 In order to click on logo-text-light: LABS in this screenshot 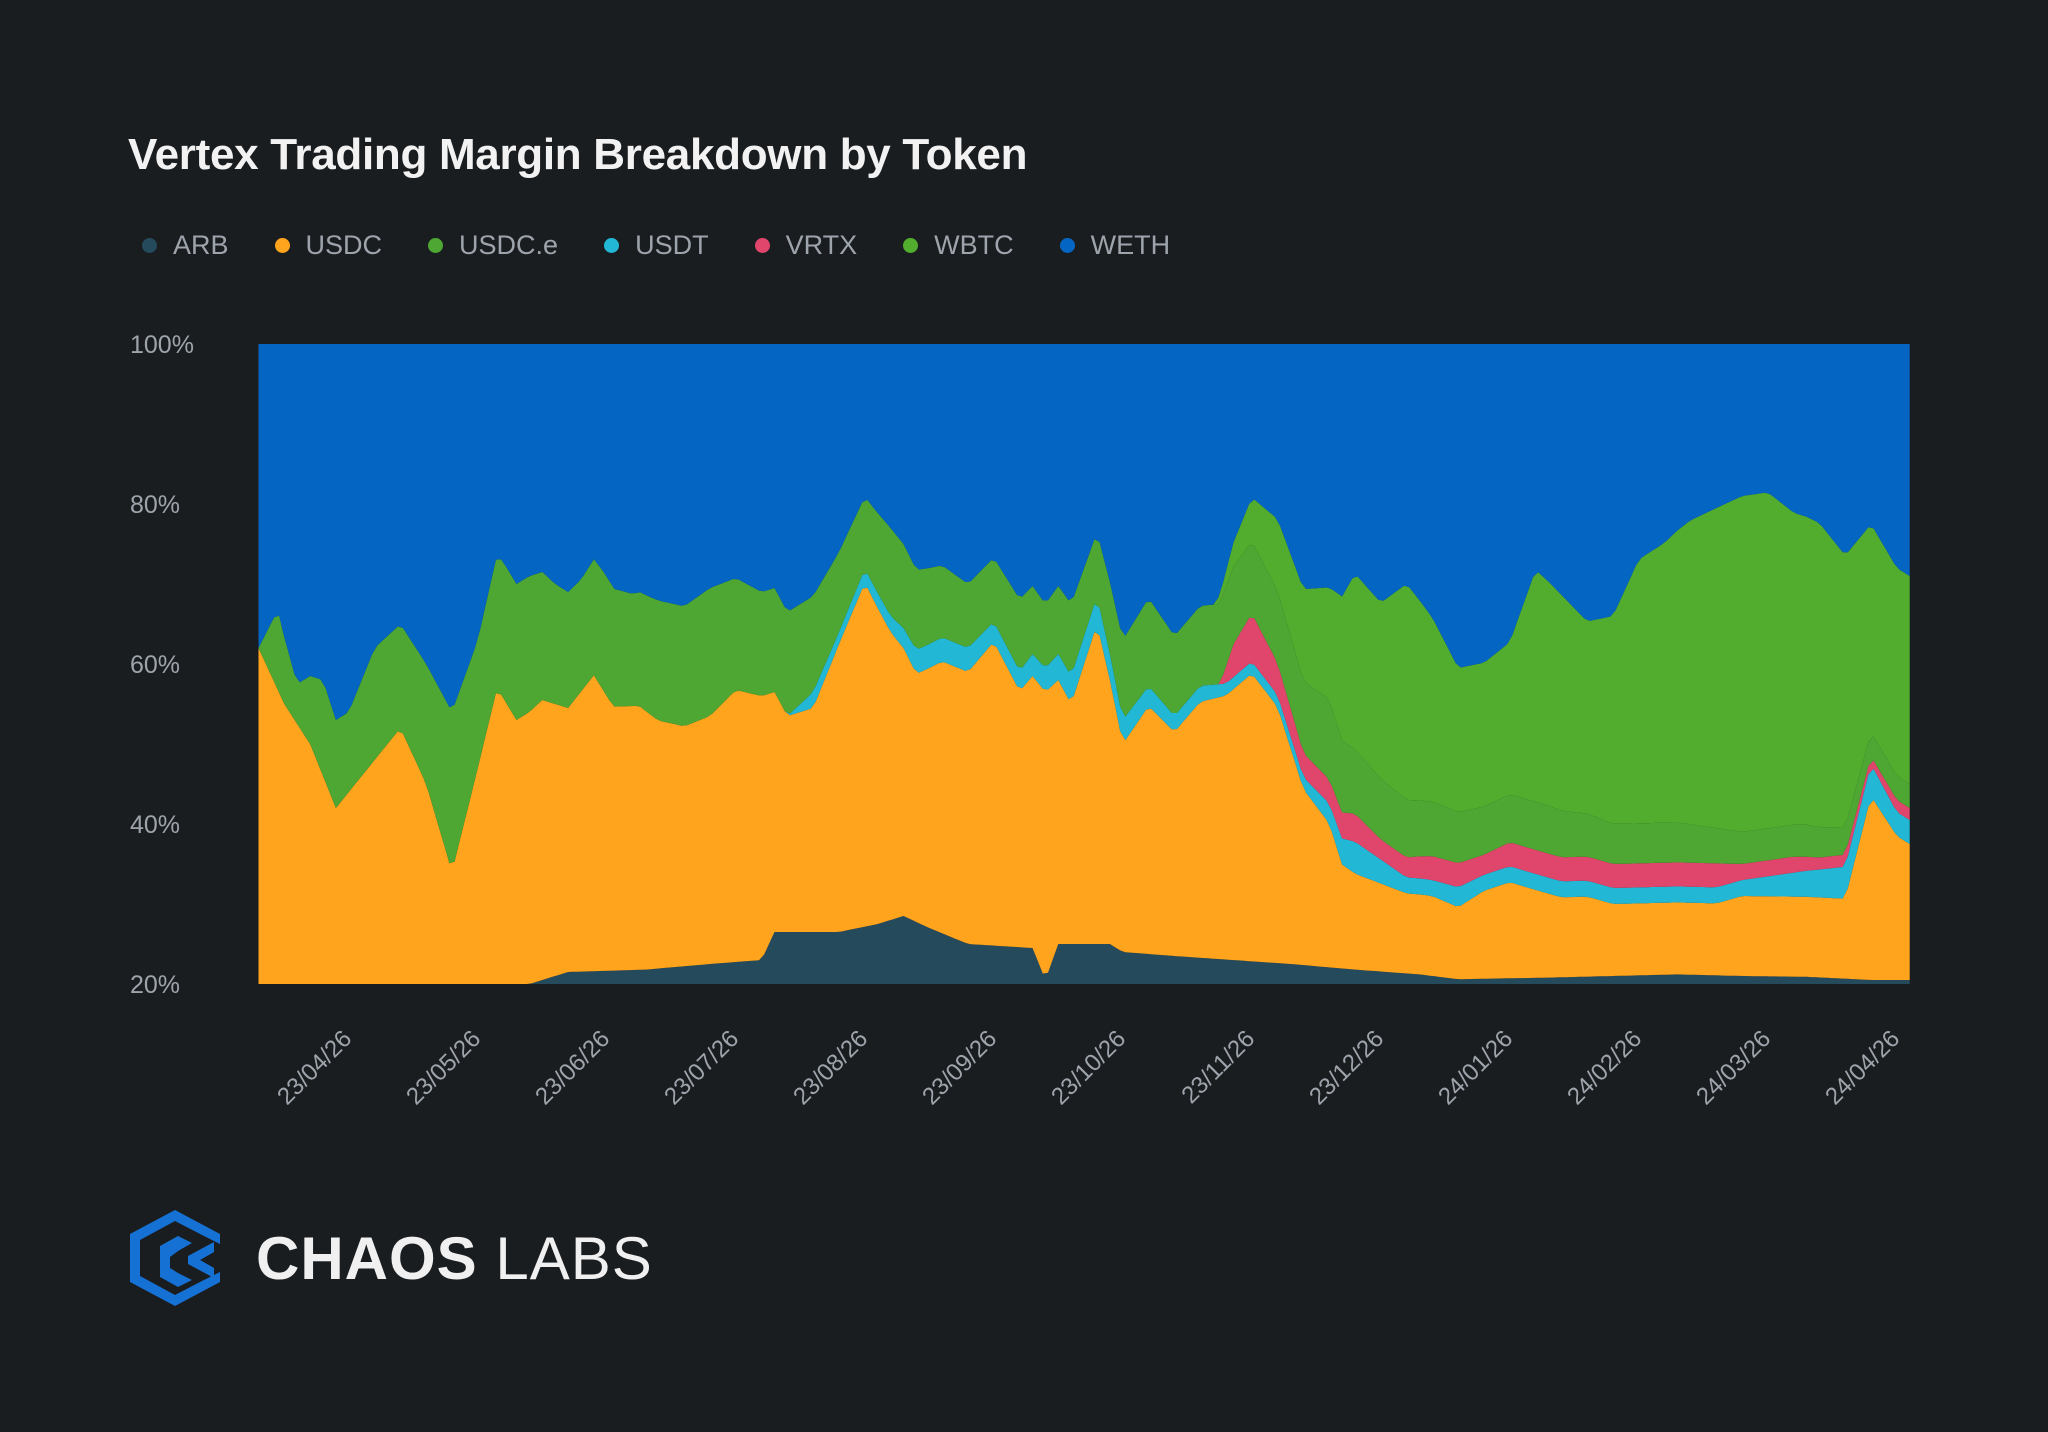, I will do `click(574, 1258)`.